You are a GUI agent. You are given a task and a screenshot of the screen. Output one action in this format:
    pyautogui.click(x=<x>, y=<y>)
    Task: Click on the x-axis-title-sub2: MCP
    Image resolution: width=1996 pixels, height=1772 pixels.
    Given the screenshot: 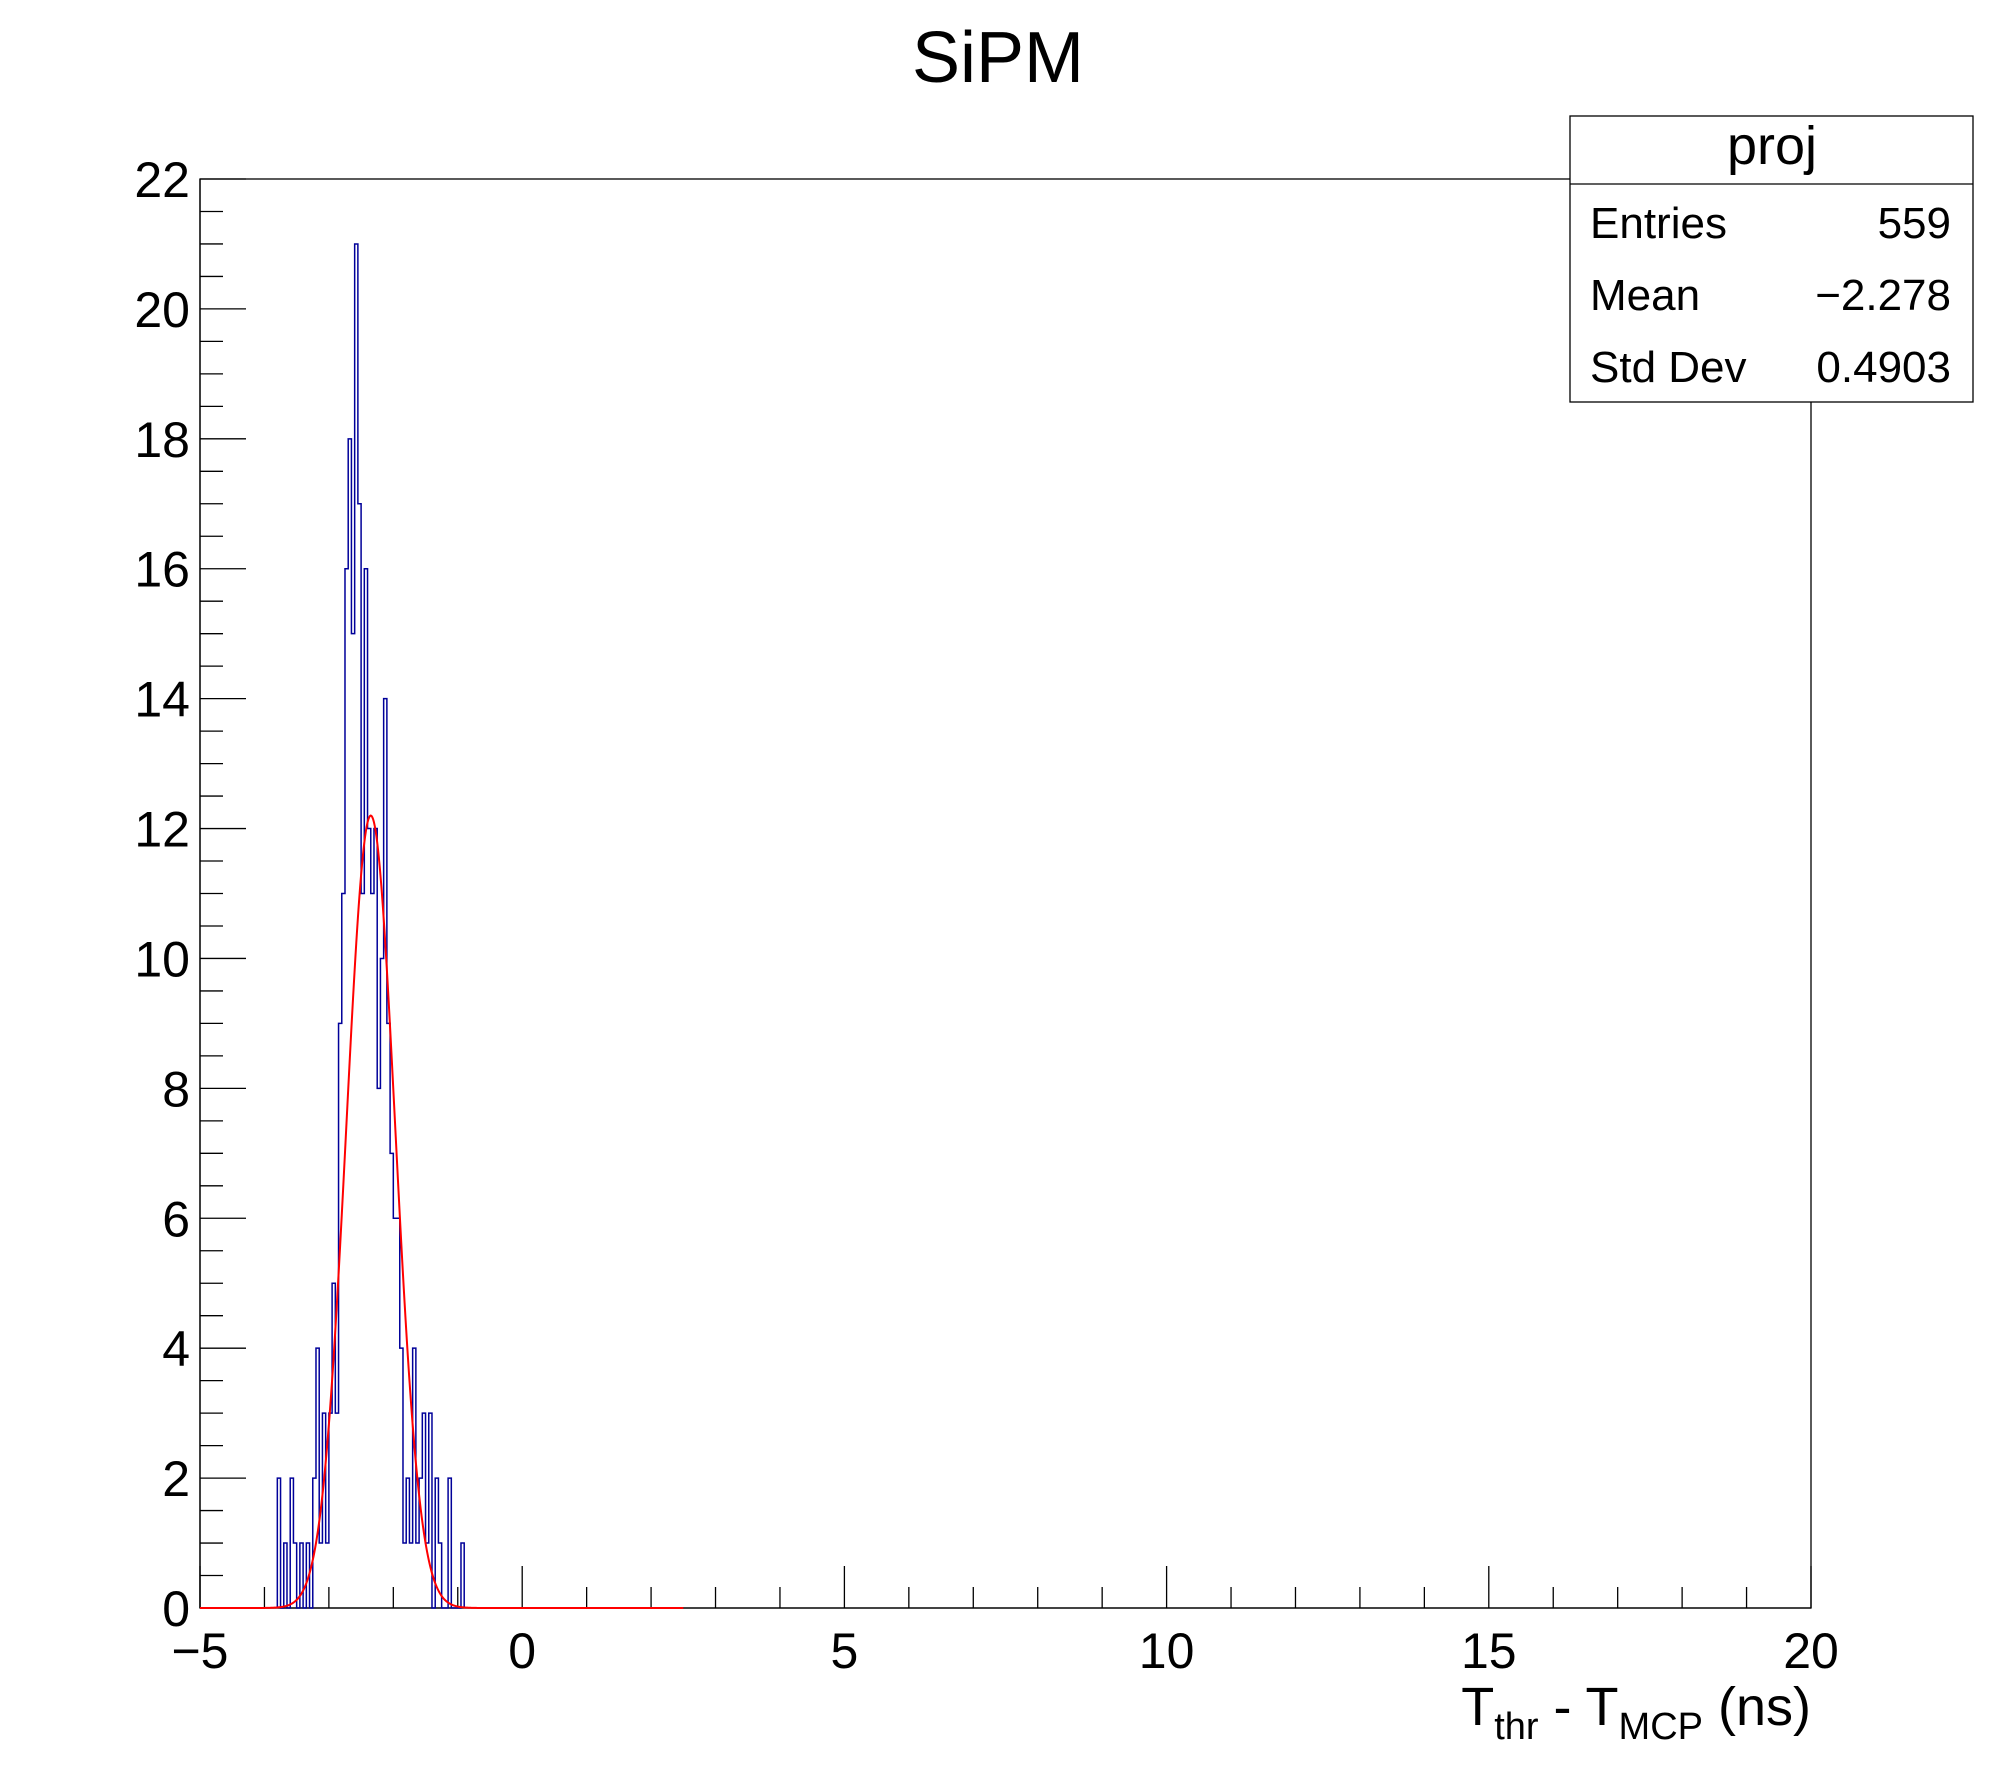 What is the action you would take?
    pyautogui.click(x=1661, y=1727)
    